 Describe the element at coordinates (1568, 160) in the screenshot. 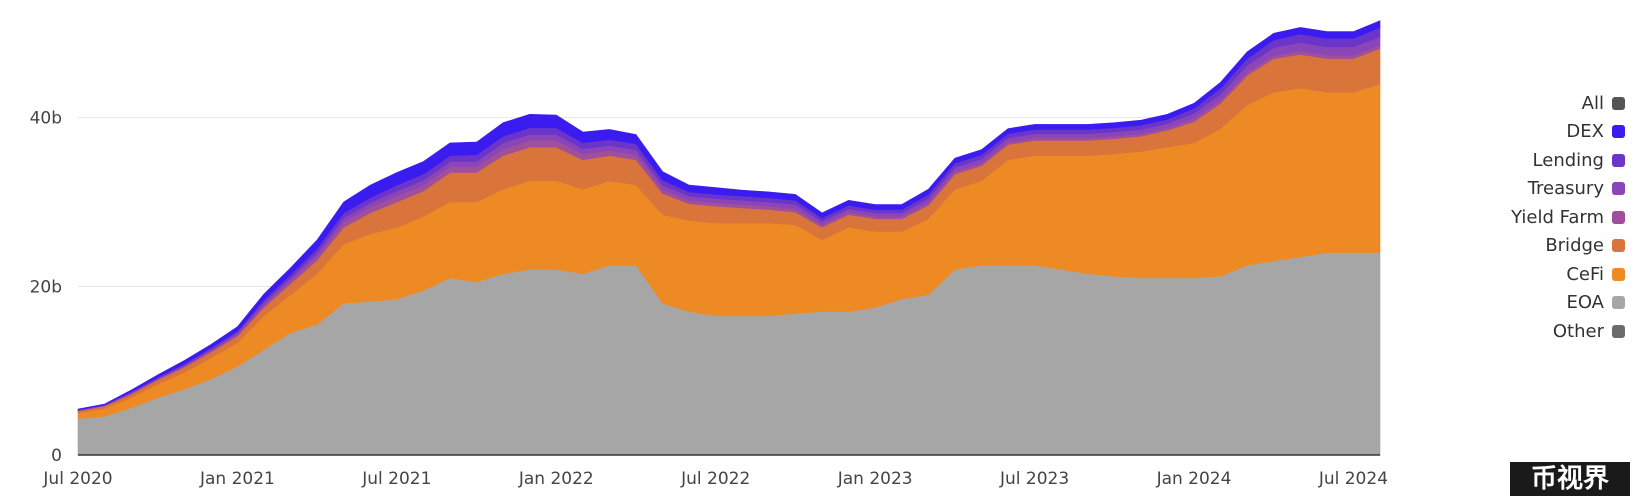

I see `legend-label: Lending` at that location.